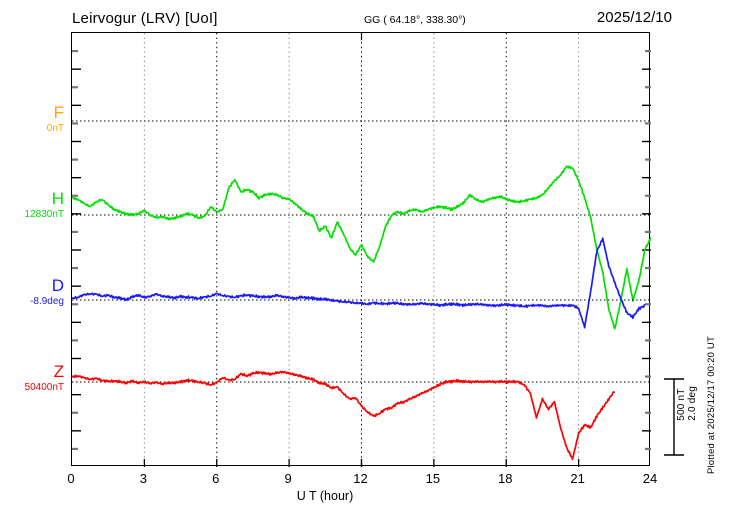  What do you see at coordinates (71, 478) in the screenshot?
I see `x-tick-label-0: 0` at bounding box center [71, 478].